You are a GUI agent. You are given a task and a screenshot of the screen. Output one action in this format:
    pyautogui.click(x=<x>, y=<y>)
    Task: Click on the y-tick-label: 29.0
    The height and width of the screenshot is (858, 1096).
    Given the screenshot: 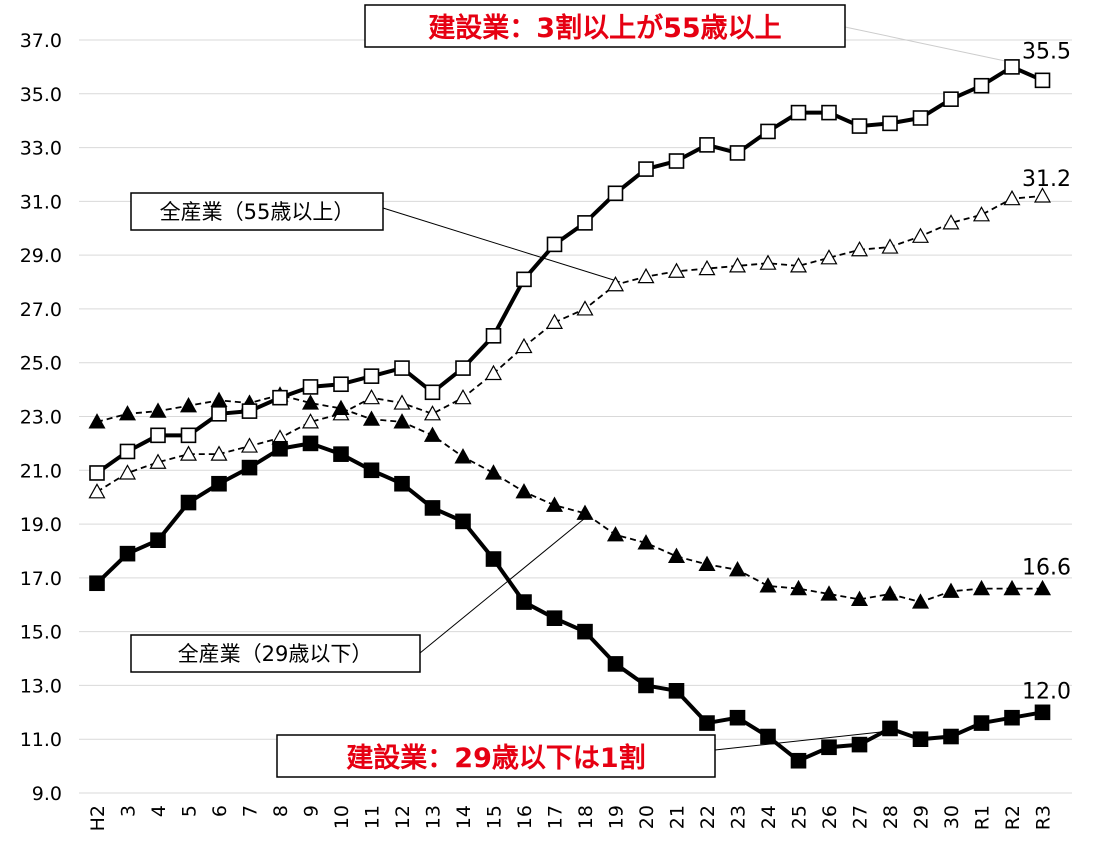 What is the action you would take?
    pyautogui.click(x=41, y=256)
    